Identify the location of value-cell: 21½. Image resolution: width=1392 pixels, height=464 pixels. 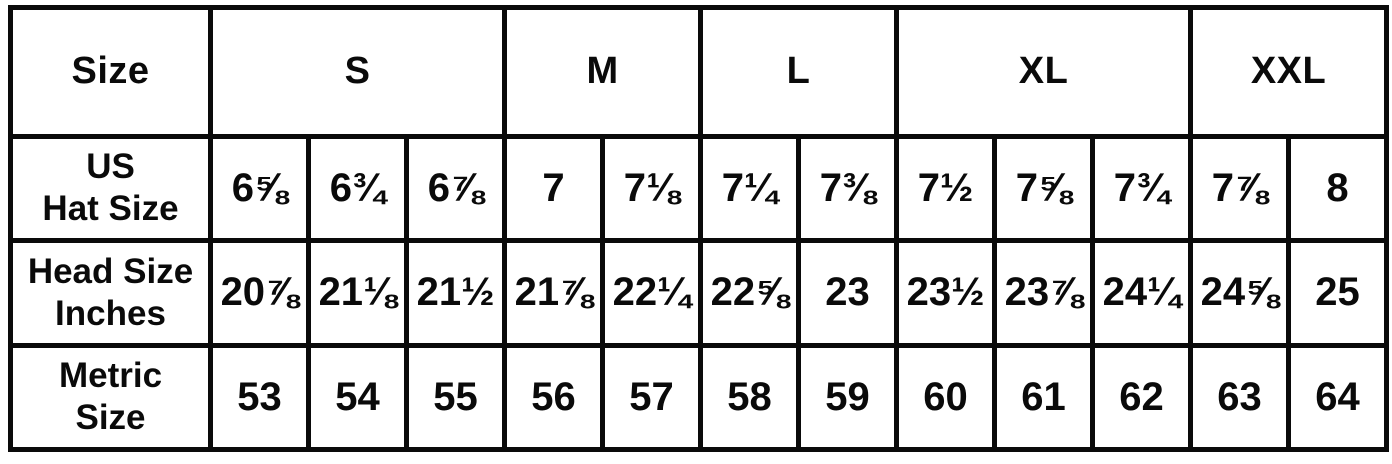
(455, 293).